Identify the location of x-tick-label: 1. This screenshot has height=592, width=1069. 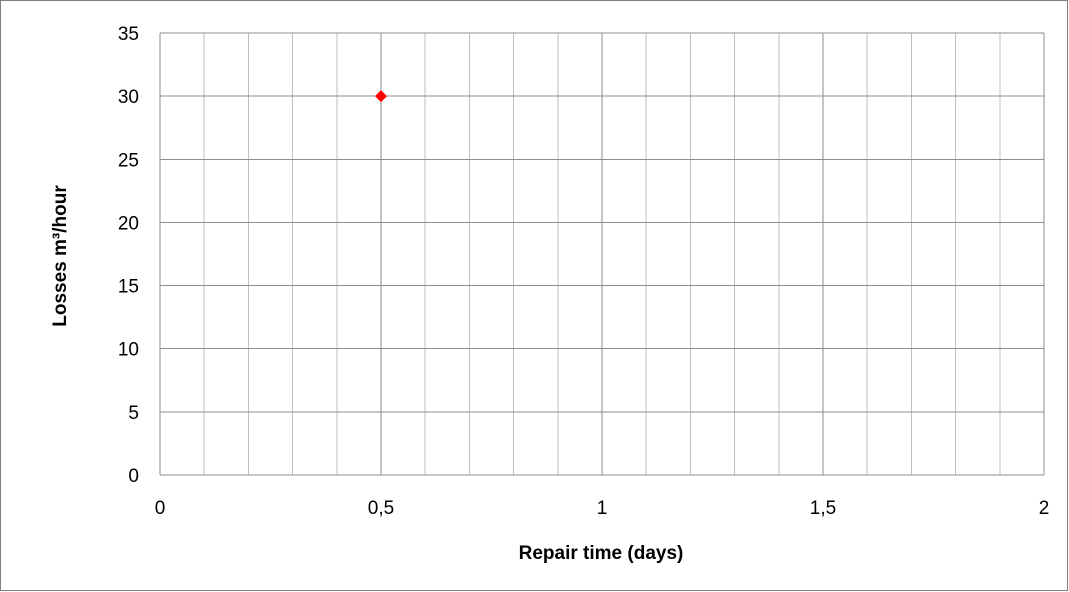
(602, 508).